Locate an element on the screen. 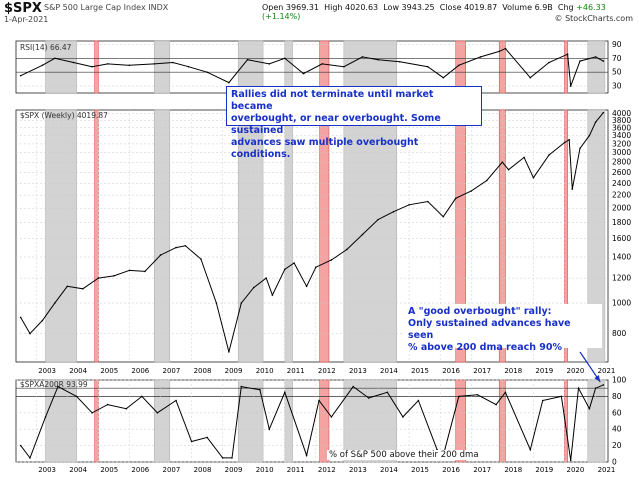  x-tick-pct200-14: 2017 is located at coordinates (482, 470).